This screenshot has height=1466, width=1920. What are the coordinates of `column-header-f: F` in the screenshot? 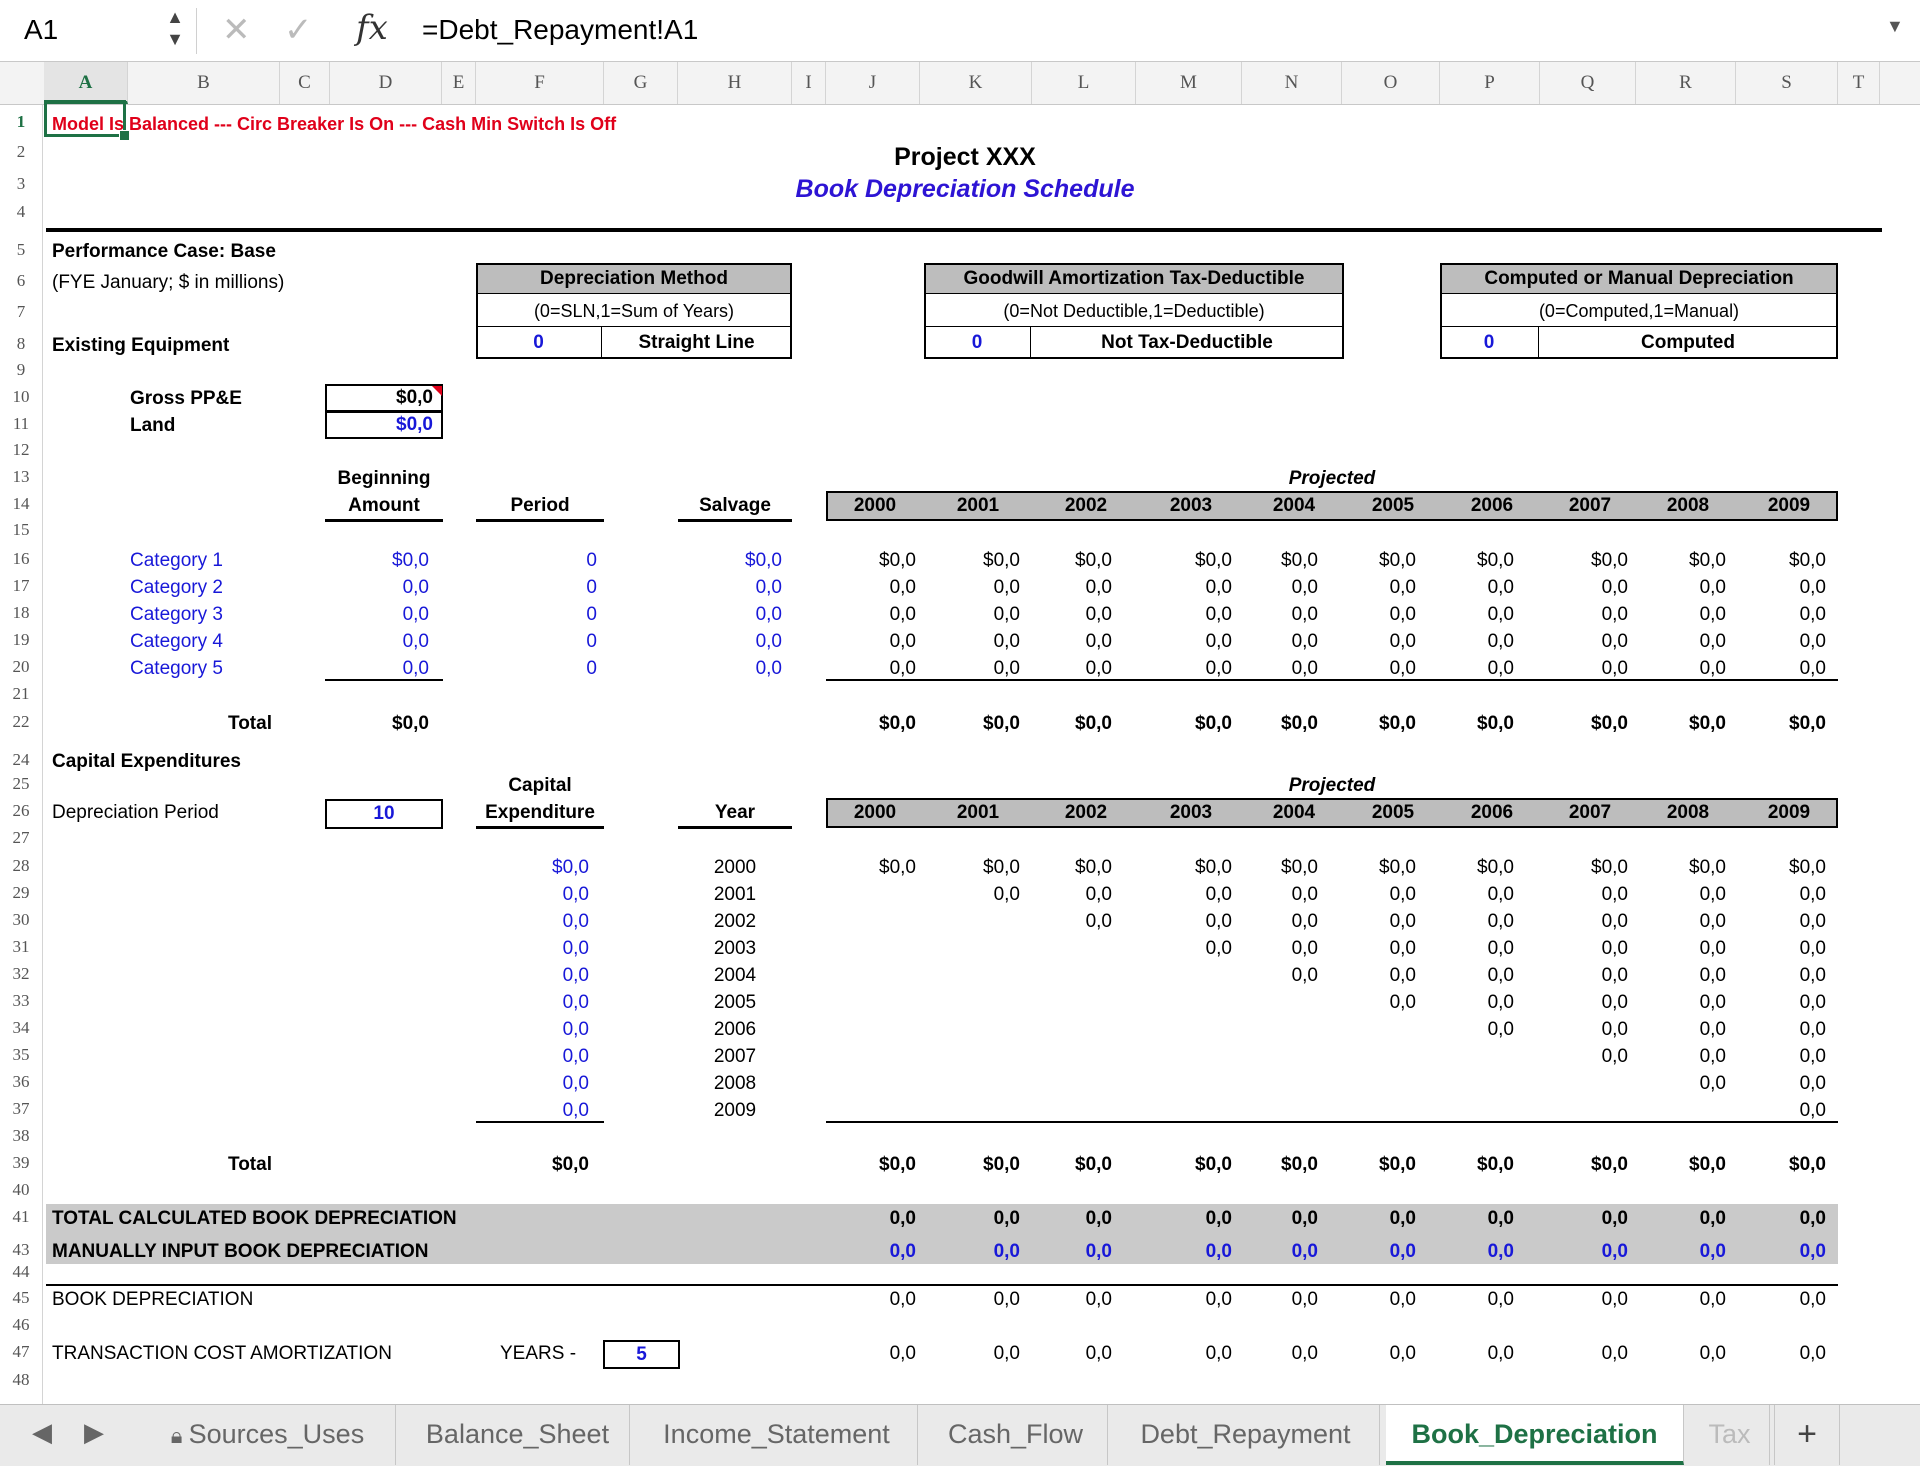 It's located at (540, 83).